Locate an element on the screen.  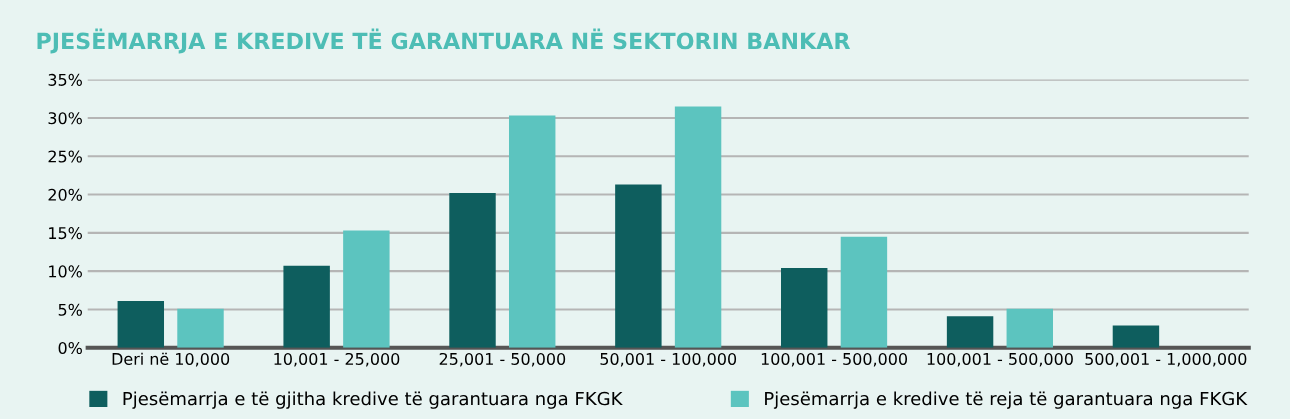
y-tick-label: 15% is located at coordinates (65, 233).